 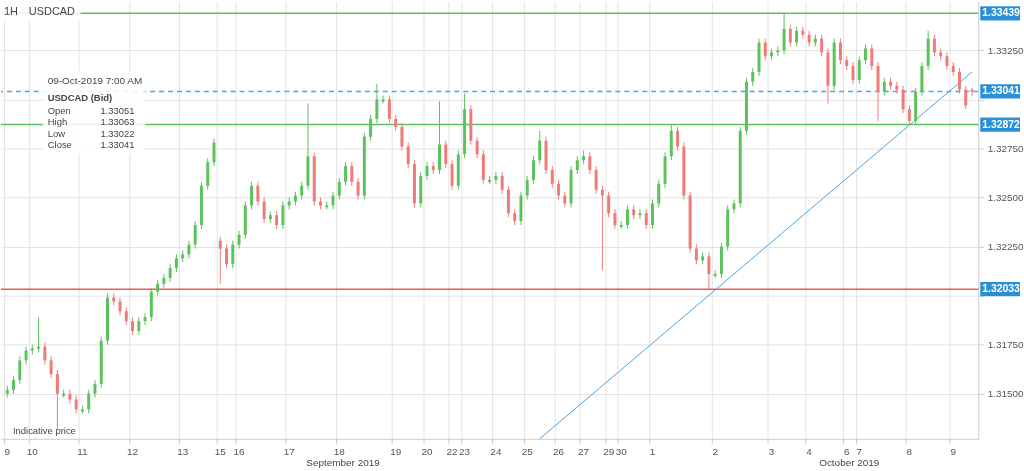 I want to click on x-tick-label: 1, so click(x=652, y=452).